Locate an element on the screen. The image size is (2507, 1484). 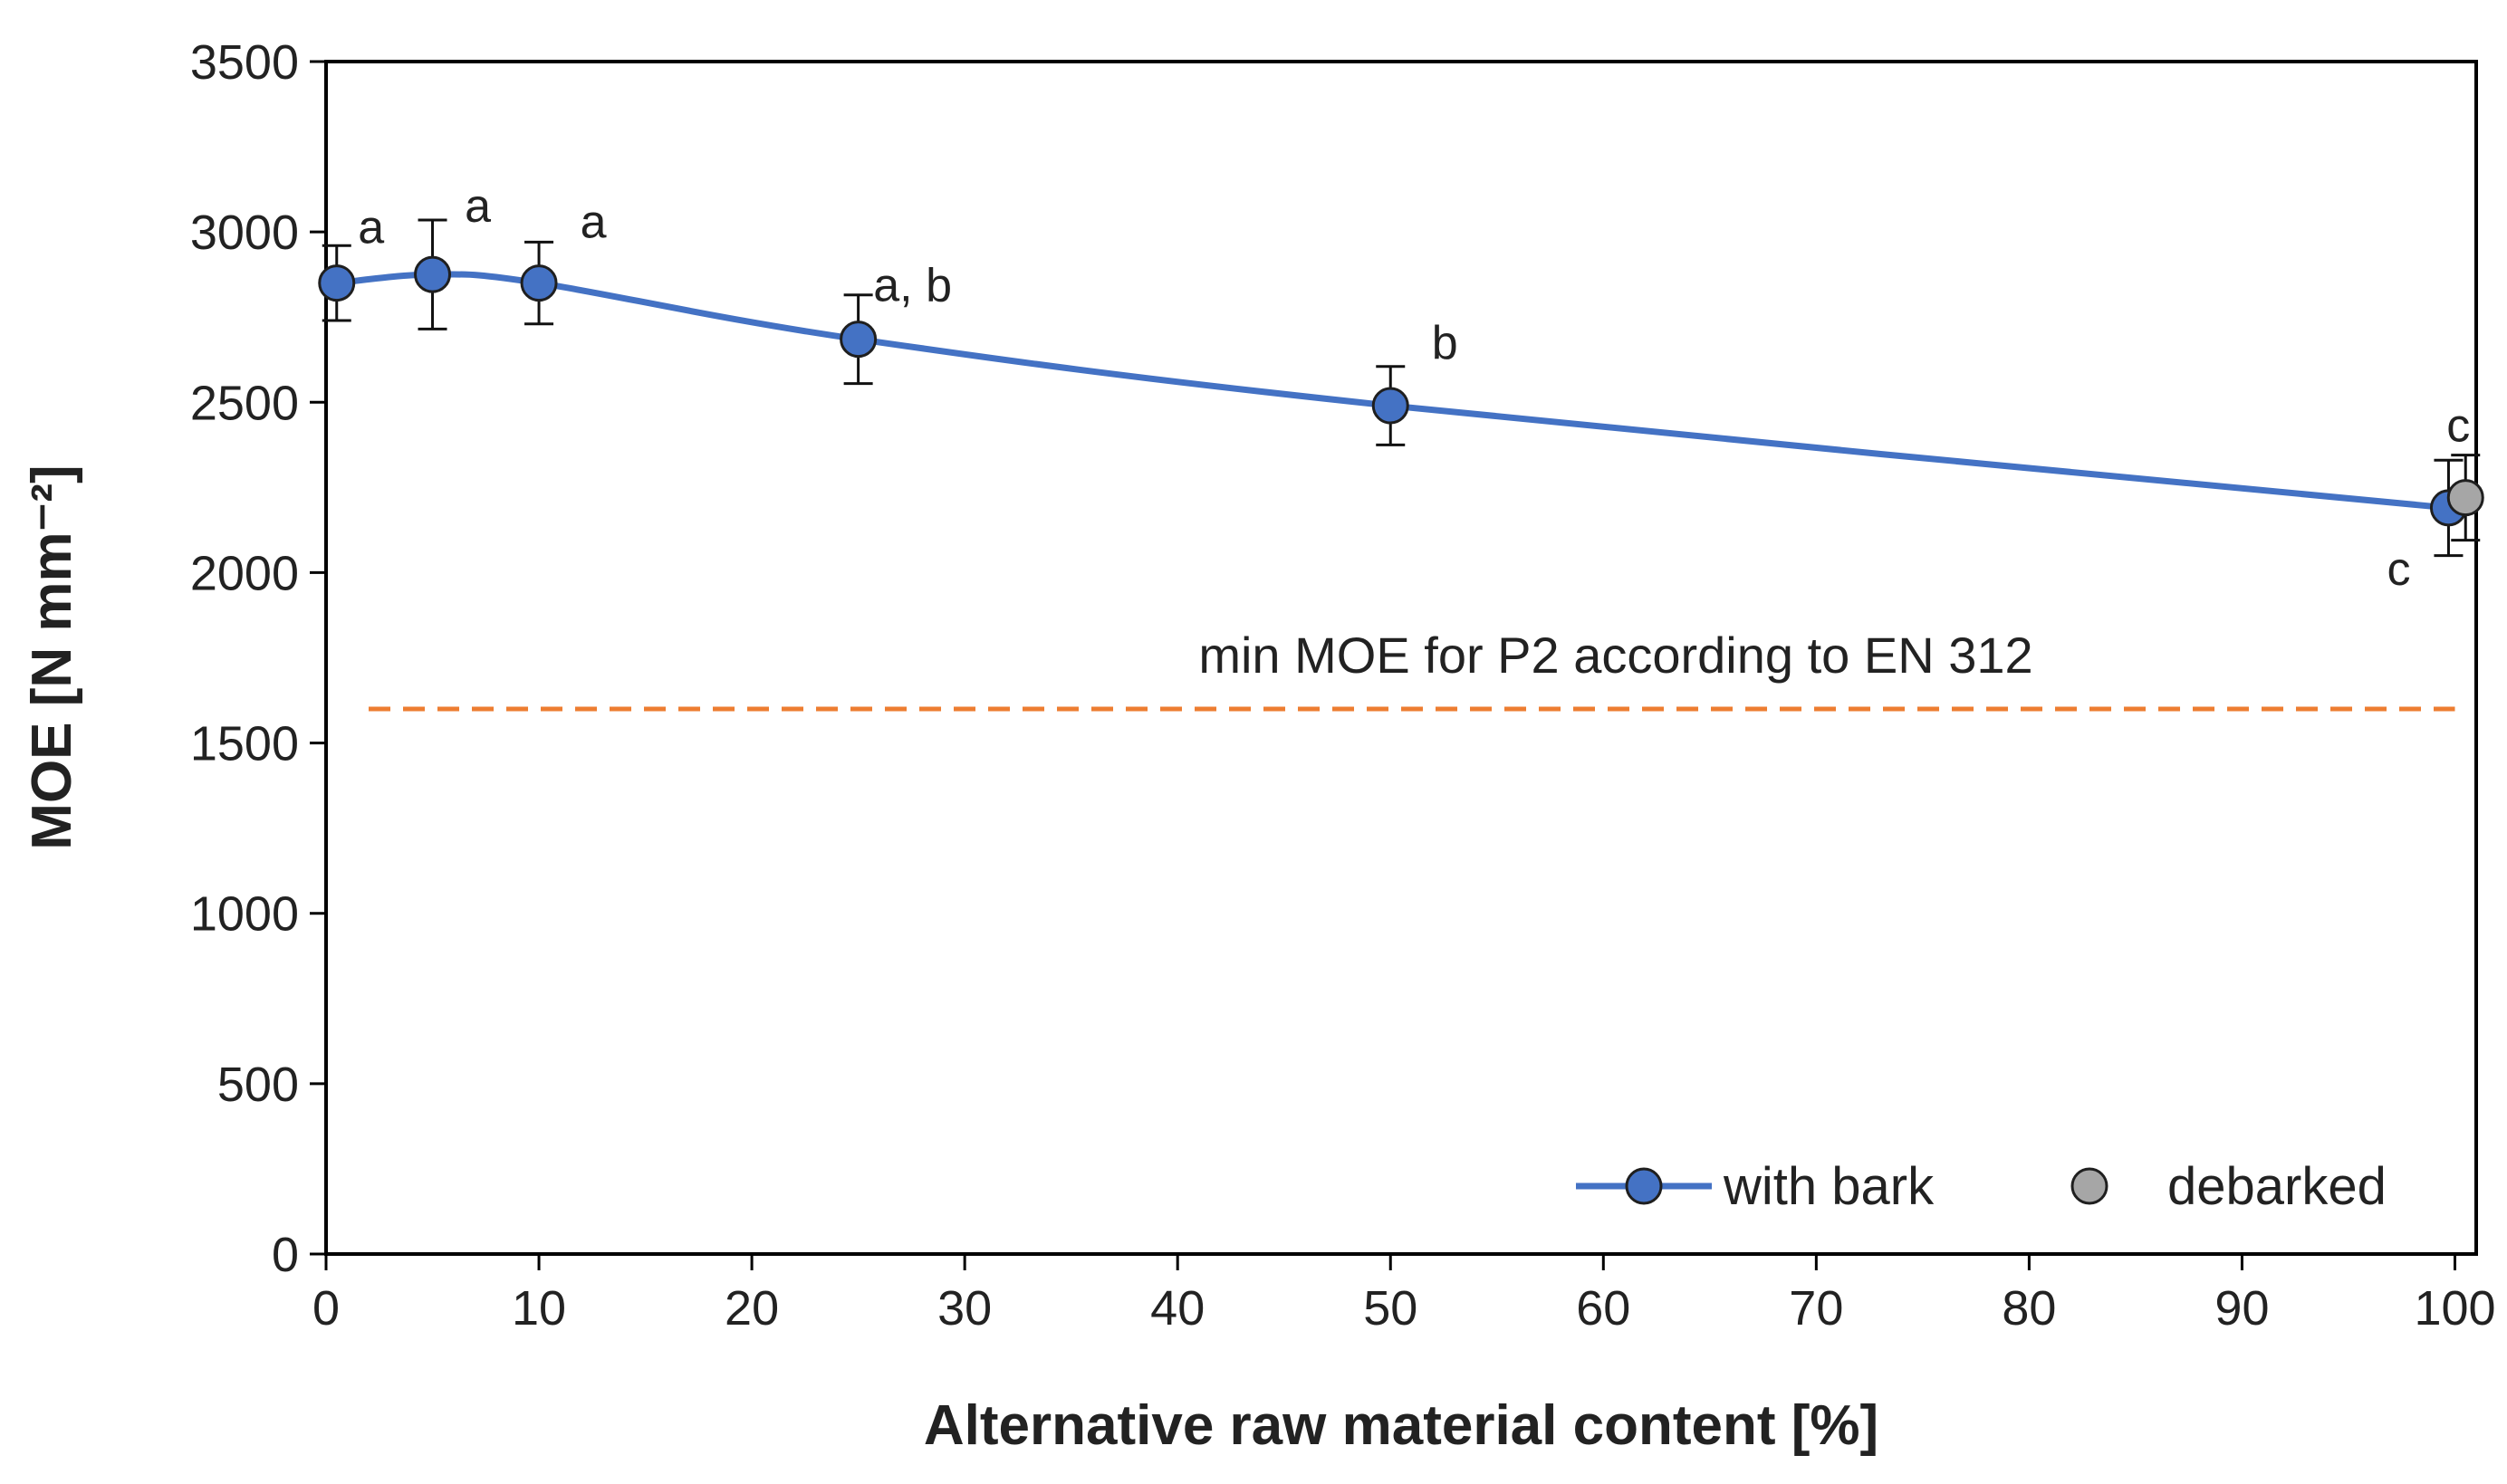
x-tick-label: 60 is located at coordinates (1603, 1308).